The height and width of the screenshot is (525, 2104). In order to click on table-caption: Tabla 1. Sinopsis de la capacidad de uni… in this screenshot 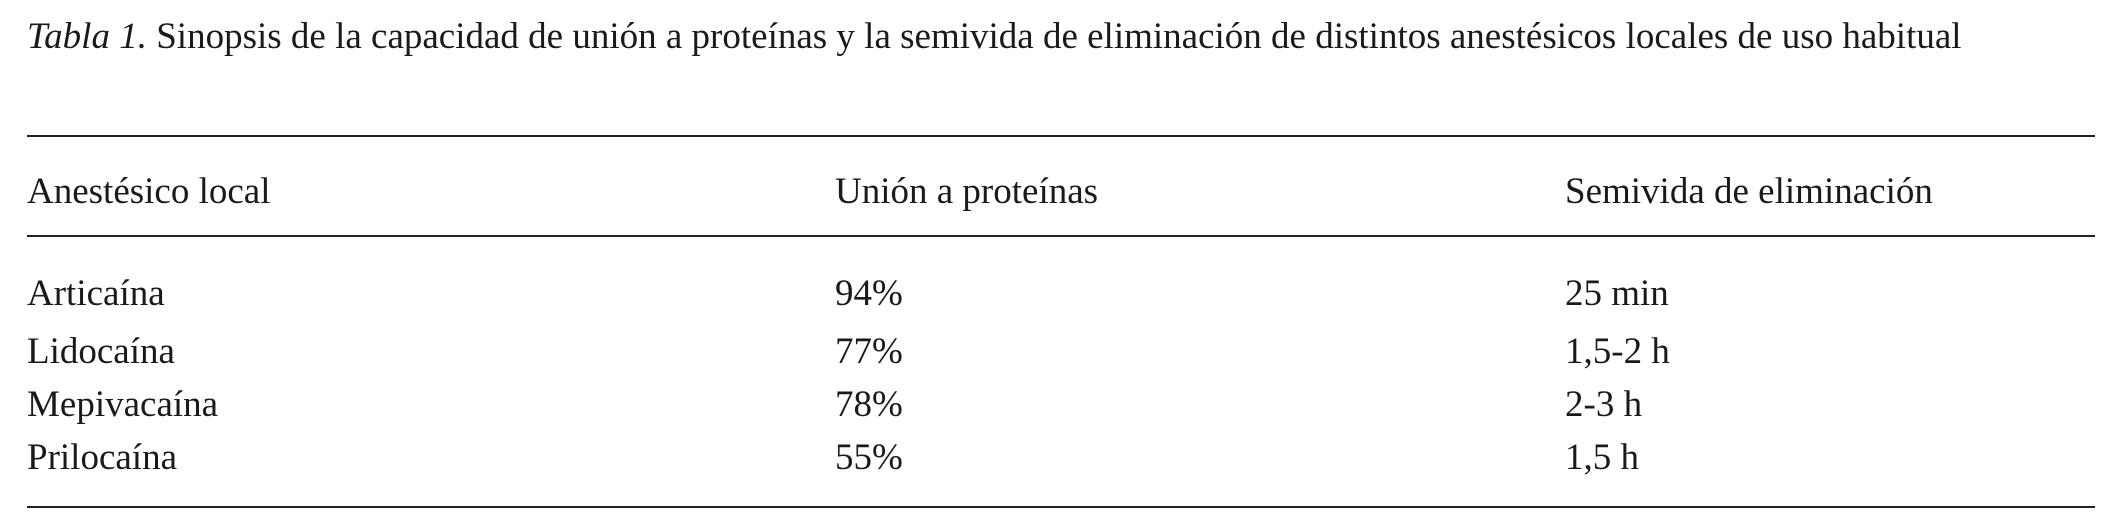, I will do `click(1061, 37)`.